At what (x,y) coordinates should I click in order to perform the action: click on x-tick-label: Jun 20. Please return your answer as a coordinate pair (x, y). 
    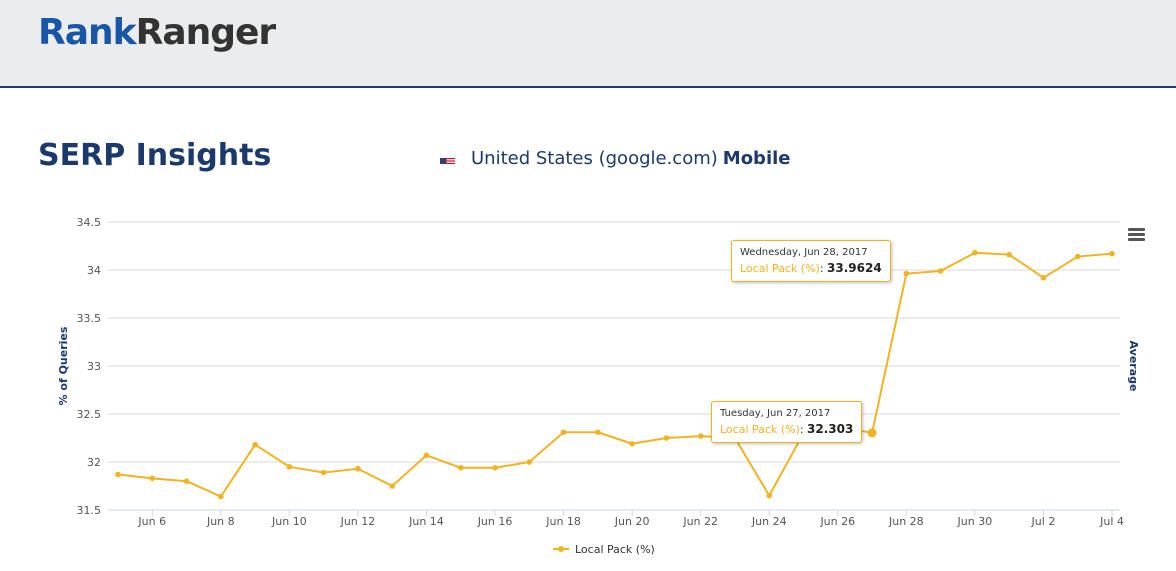
    Looking at the image, I should click on (632, 521).